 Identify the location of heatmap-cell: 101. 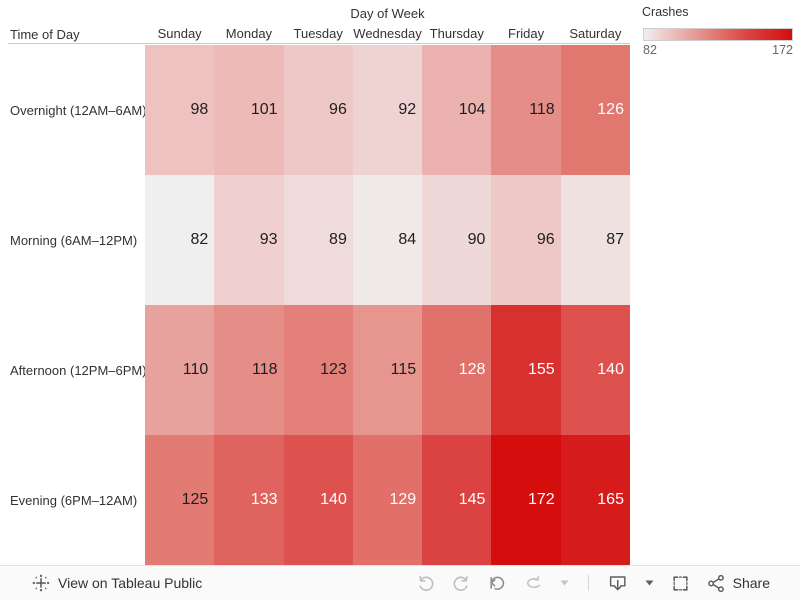
(249, 110).